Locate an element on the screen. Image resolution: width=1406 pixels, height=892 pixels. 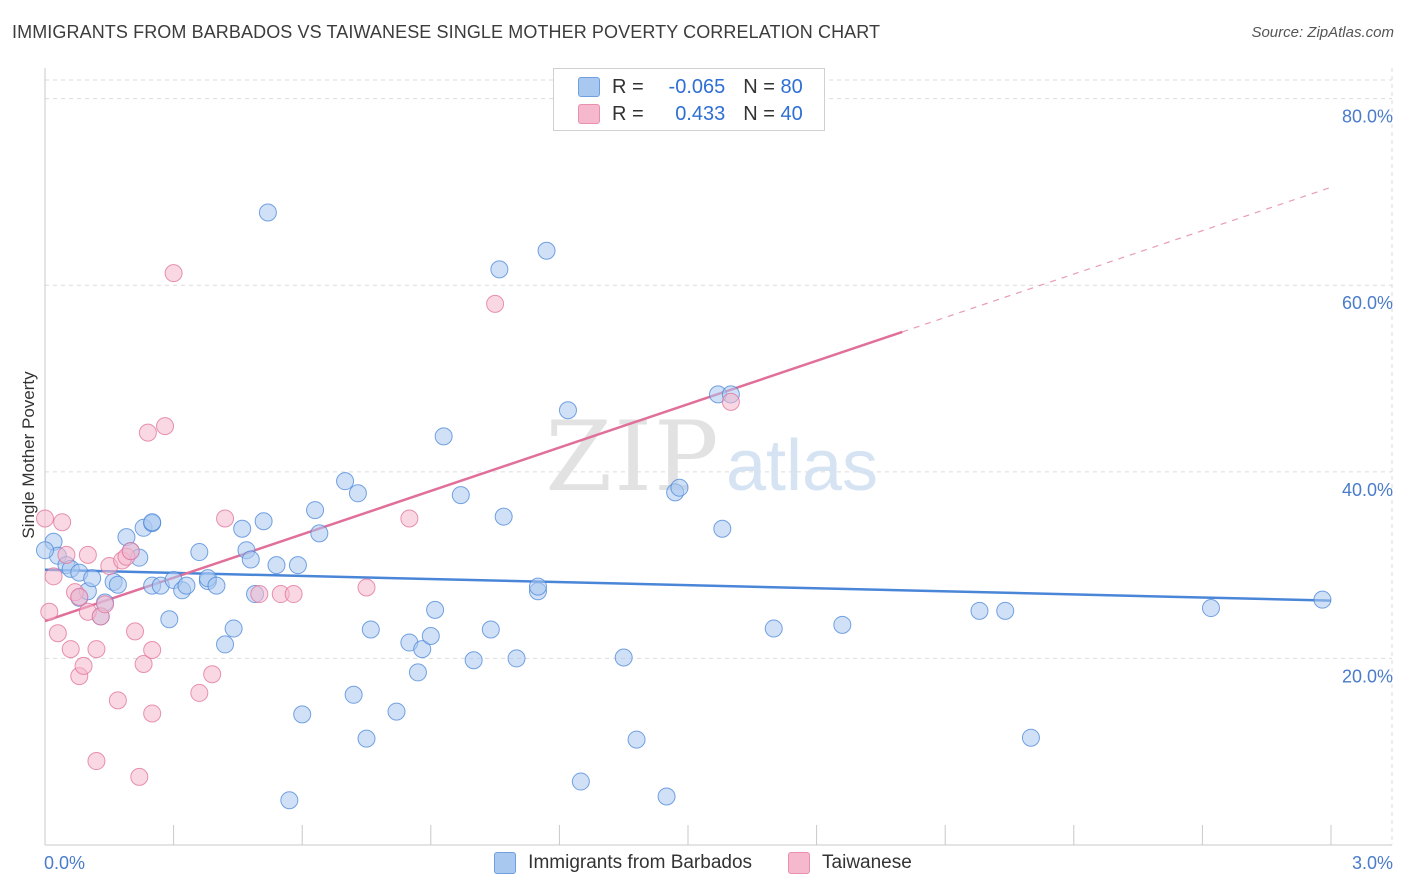
series-swatch-barbados is located at coordinates (505, 863).